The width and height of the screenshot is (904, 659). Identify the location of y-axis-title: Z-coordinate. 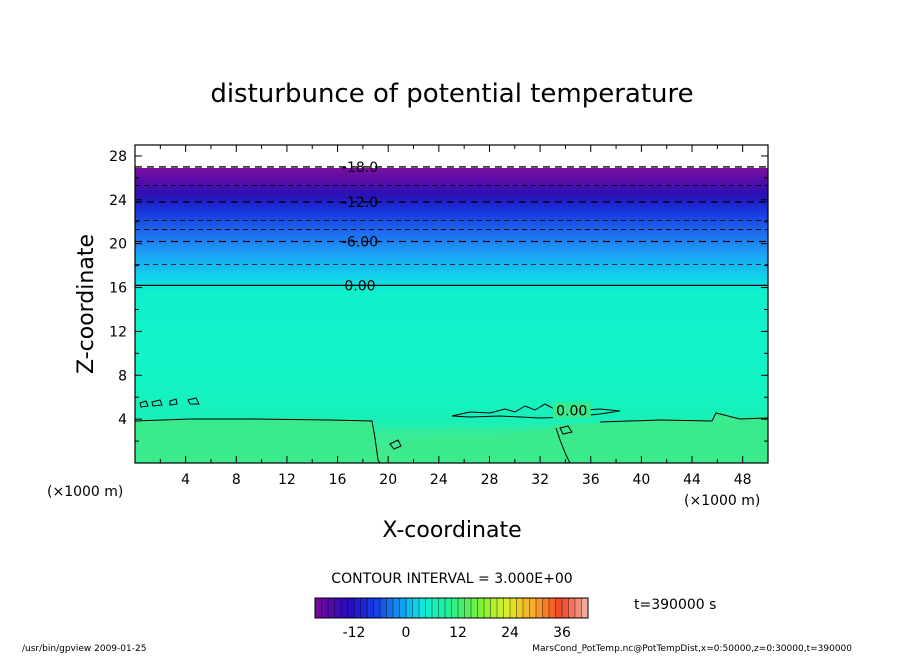
(86, 304).